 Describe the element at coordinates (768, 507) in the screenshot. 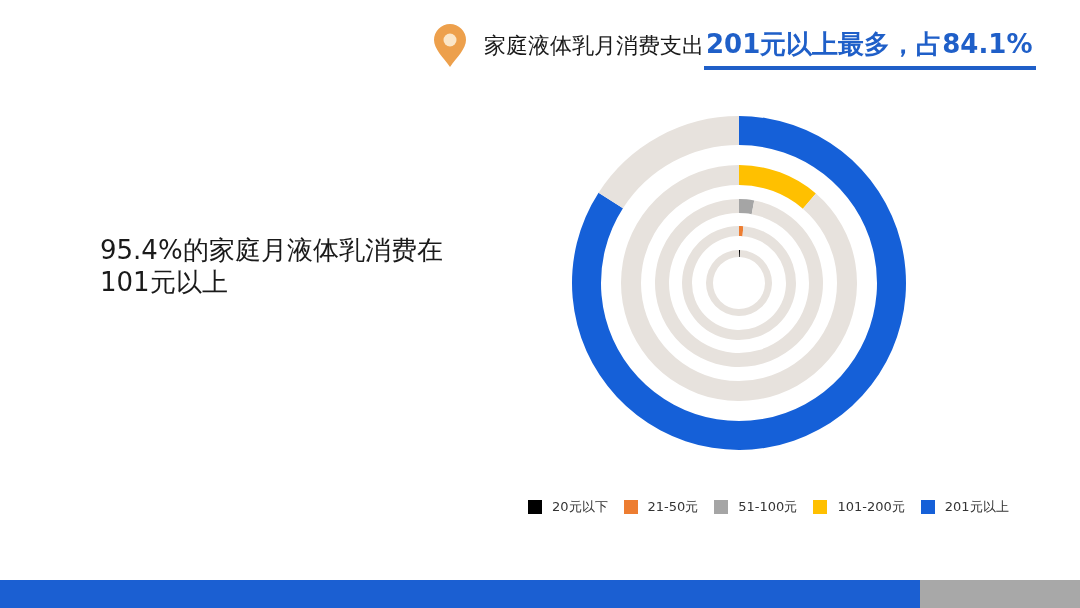

I see `legend-label: 51-100元` at that location.